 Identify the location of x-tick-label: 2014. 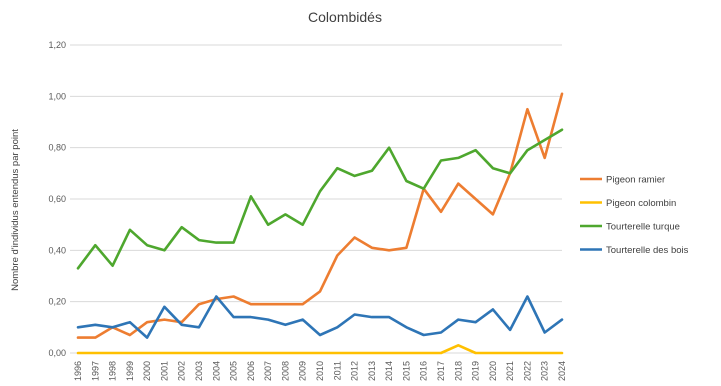
(389, 371).